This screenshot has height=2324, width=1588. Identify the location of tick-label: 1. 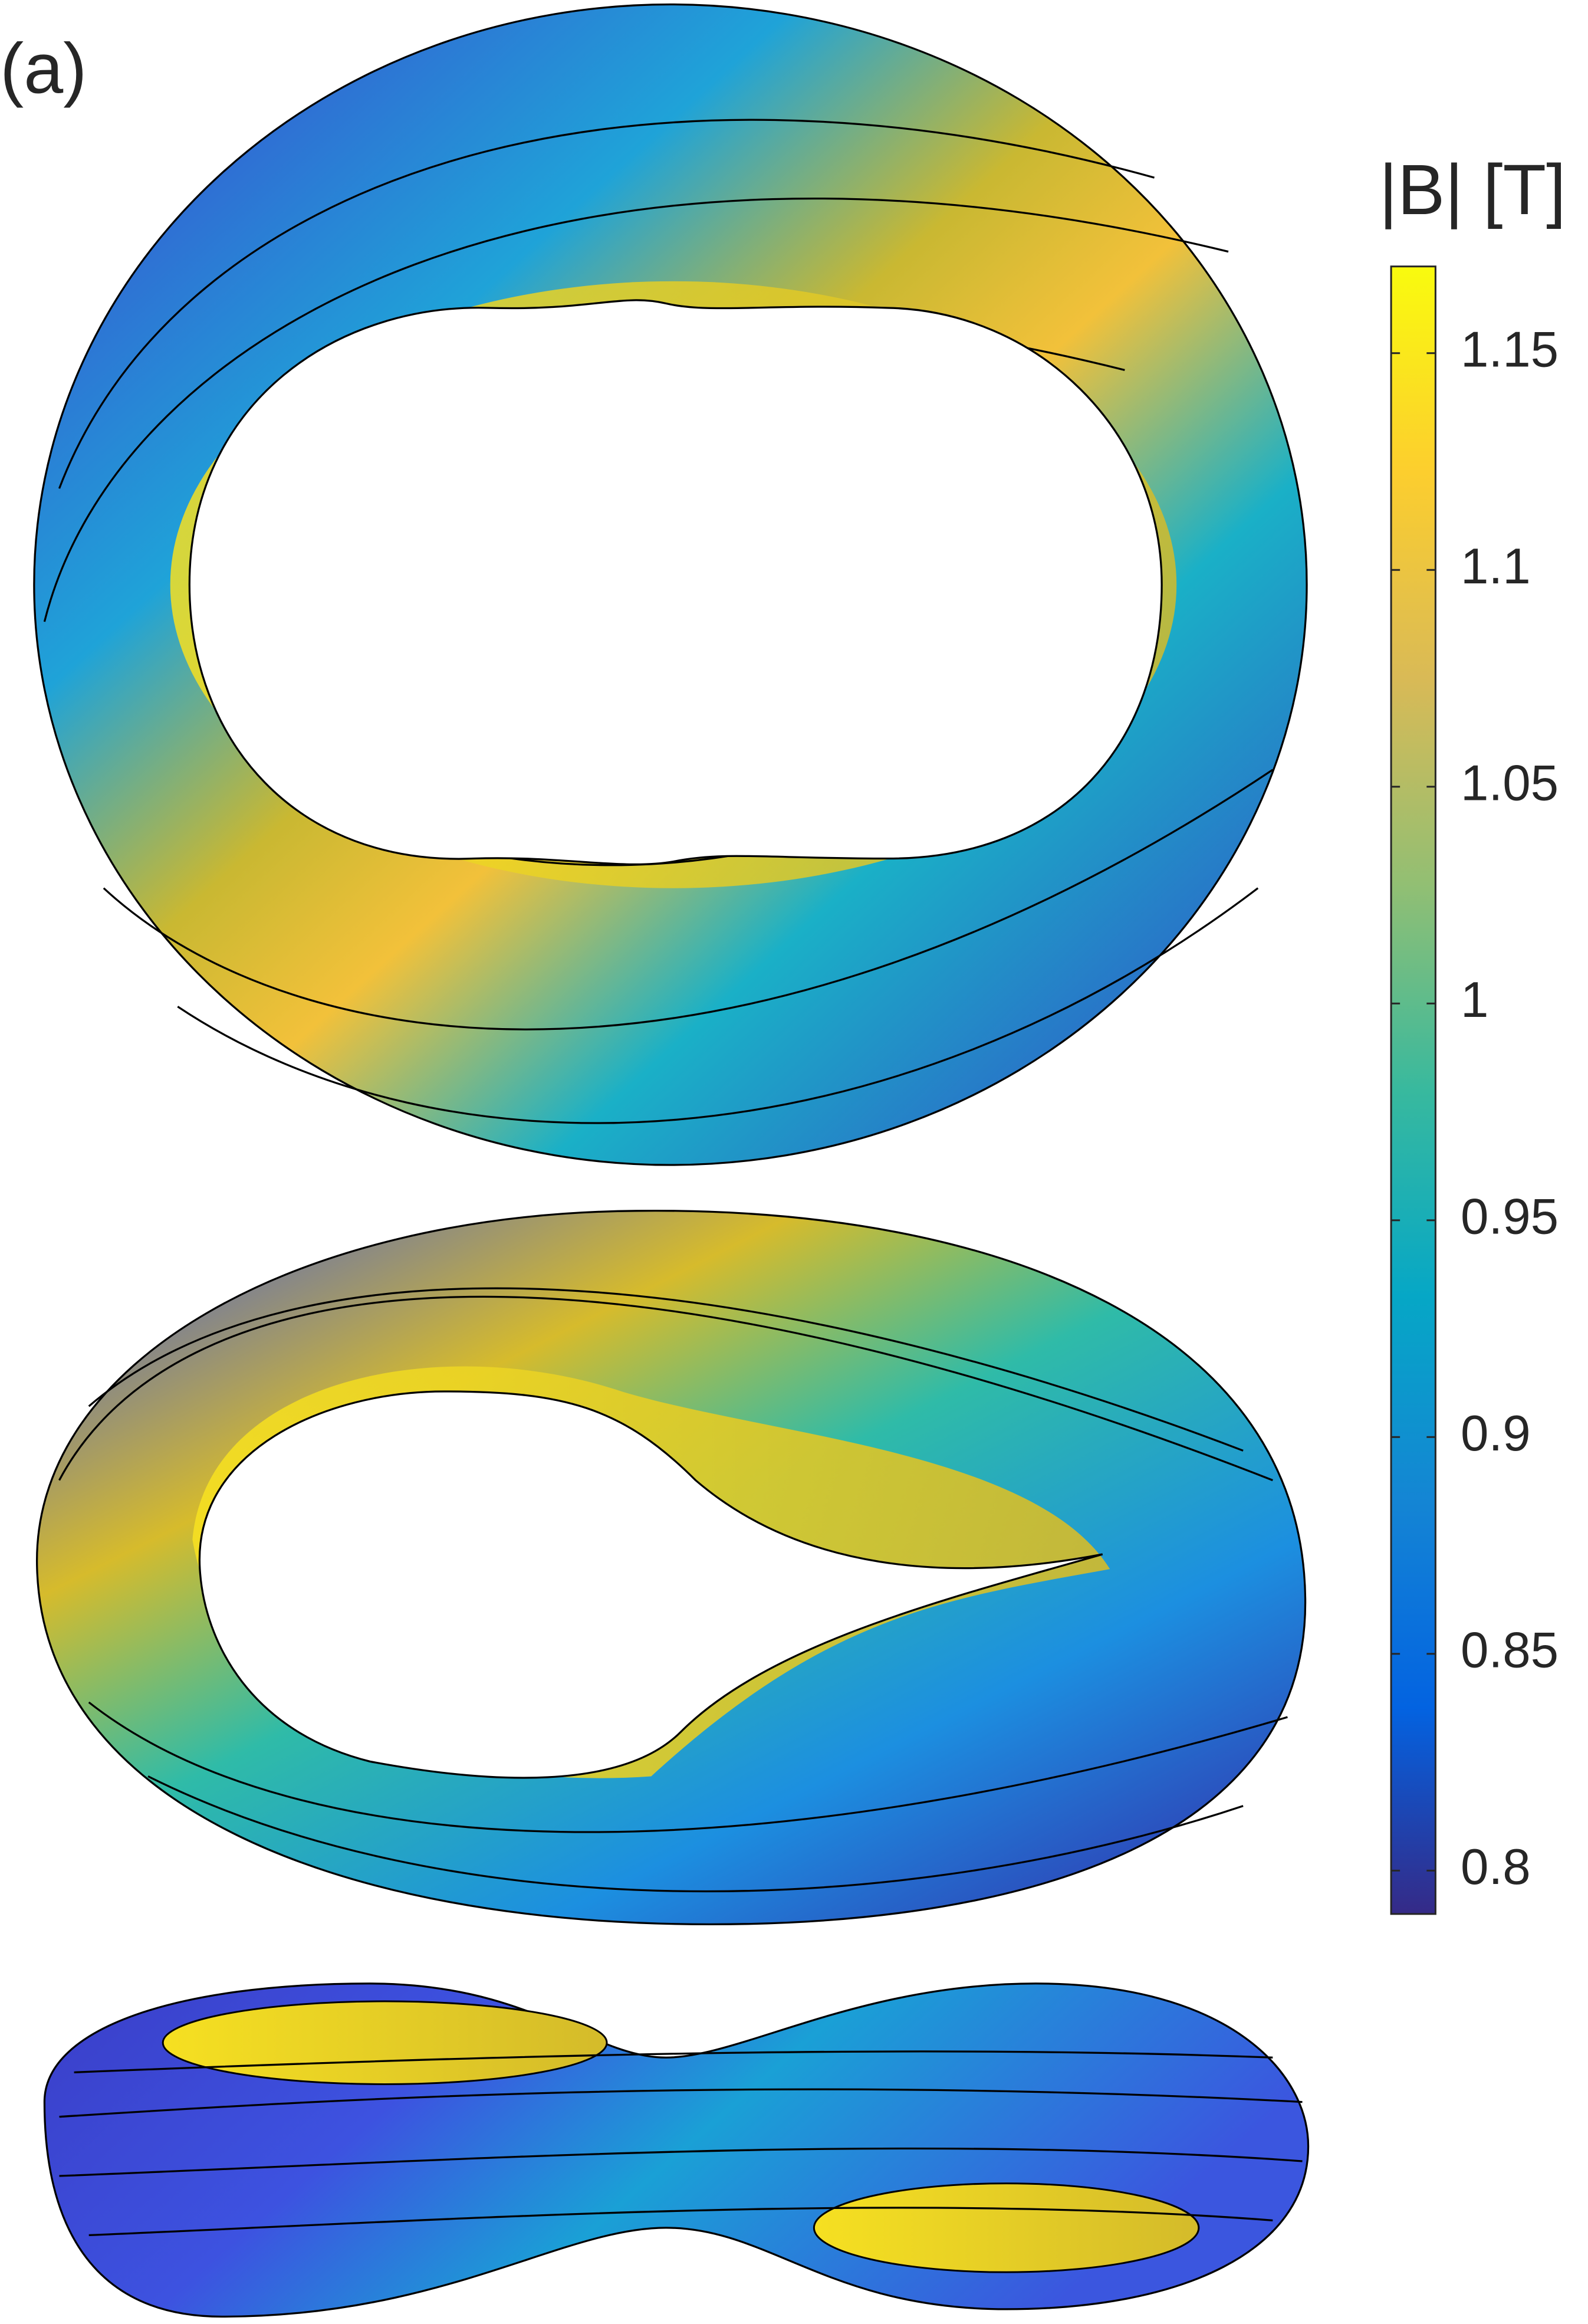
(1475, 1000).